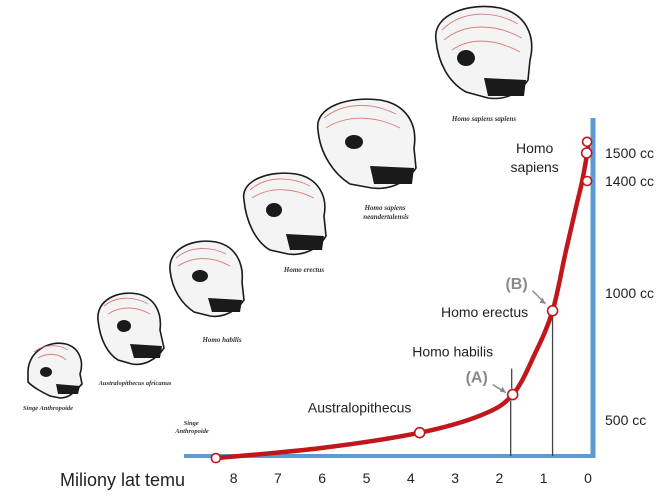  What do you see at coordinates (221, 340) in the screenshot?
I see `skull-caption-homo-habilis: Homo habilis` at bounding box center [221, 340].